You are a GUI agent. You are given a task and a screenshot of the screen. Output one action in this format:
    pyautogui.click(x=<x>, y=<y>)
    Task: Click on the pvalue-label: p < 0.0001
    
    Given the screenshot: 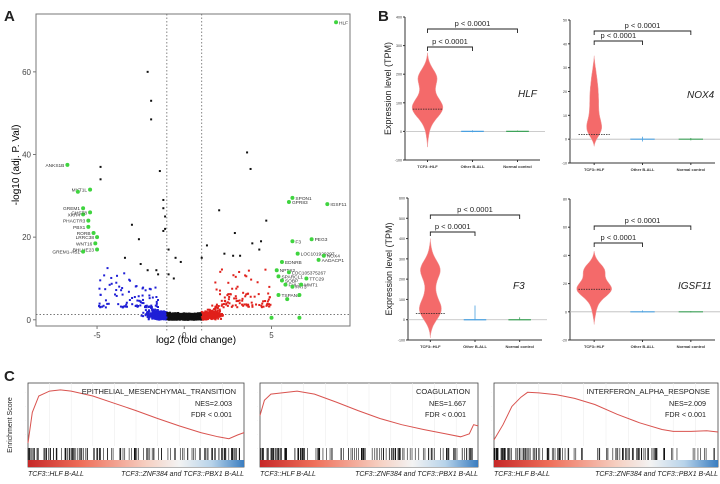 What is the action you would take?
    pyautogui.click(x=618, y=237)
    